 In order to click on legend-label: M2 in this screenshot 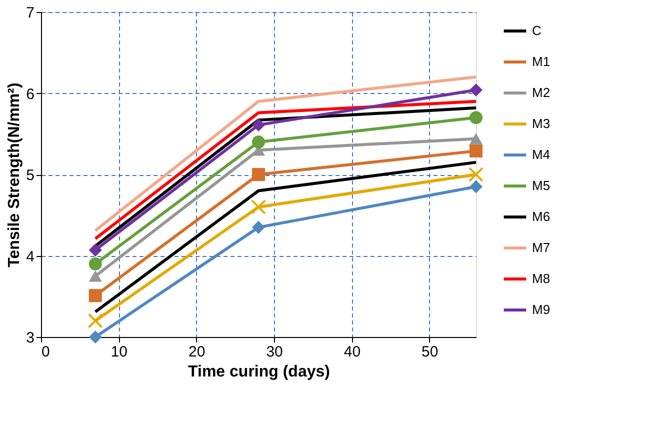, I will do `click(541, 92)`.